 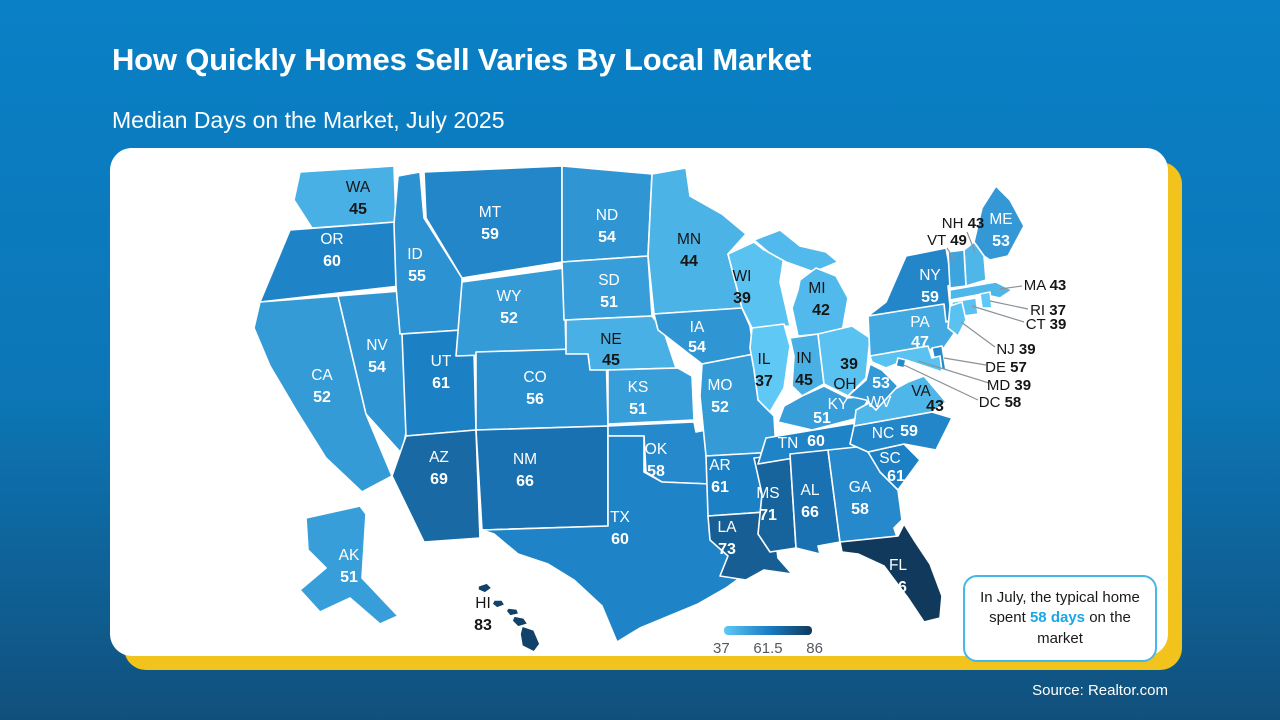 I want to click on state-shape-FL, so click(x=891, y=573).